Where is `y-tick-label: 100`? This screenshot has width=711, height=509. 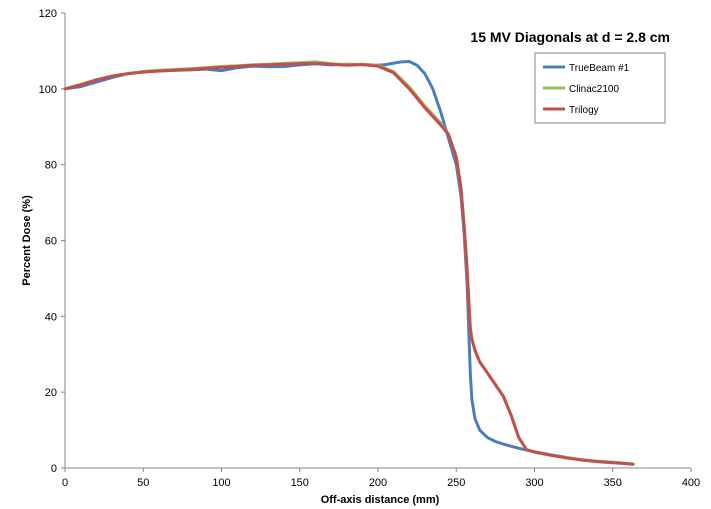 y-tick-label: 100 is located at coordinates (48, 90).